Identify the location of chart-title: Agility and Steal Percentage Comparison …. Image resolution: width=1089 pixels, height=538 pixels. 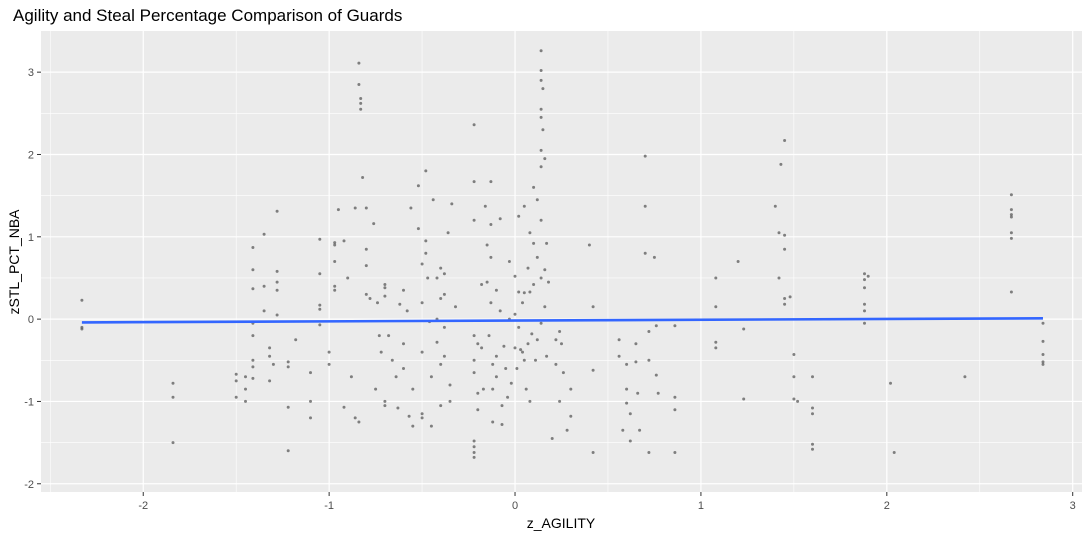
(207, 15).